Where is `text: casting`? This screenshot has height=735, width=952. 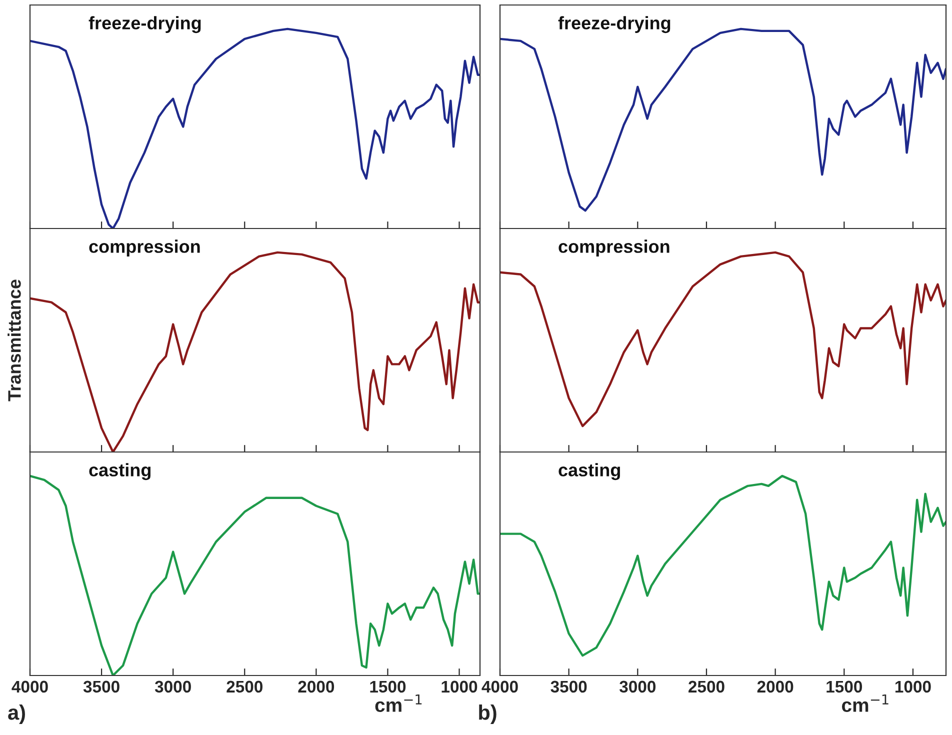
text: casting is located at coordinates (589, 471).